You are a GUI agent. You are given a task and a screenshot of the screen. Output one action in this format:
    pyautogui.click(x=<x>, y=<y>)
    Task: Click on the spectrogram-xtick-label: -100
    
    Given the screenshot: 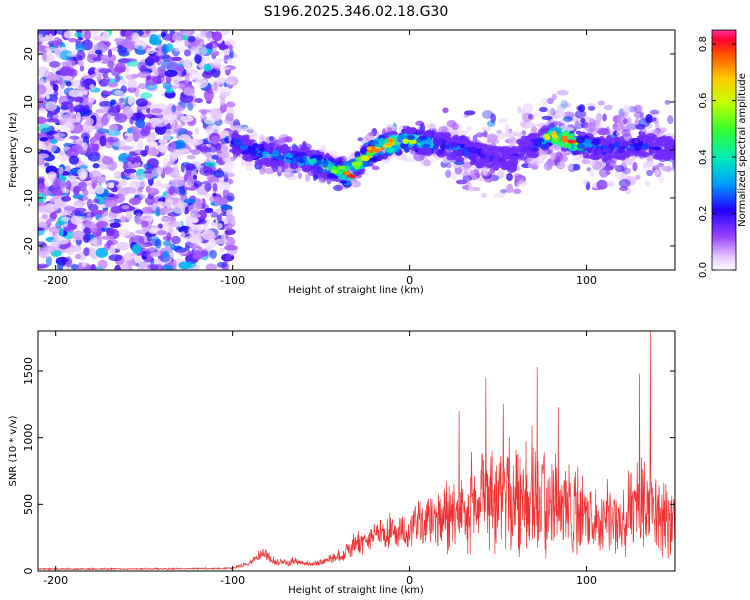 What is the action you would take?
    pyautogui.click(x=232, y=280)
    